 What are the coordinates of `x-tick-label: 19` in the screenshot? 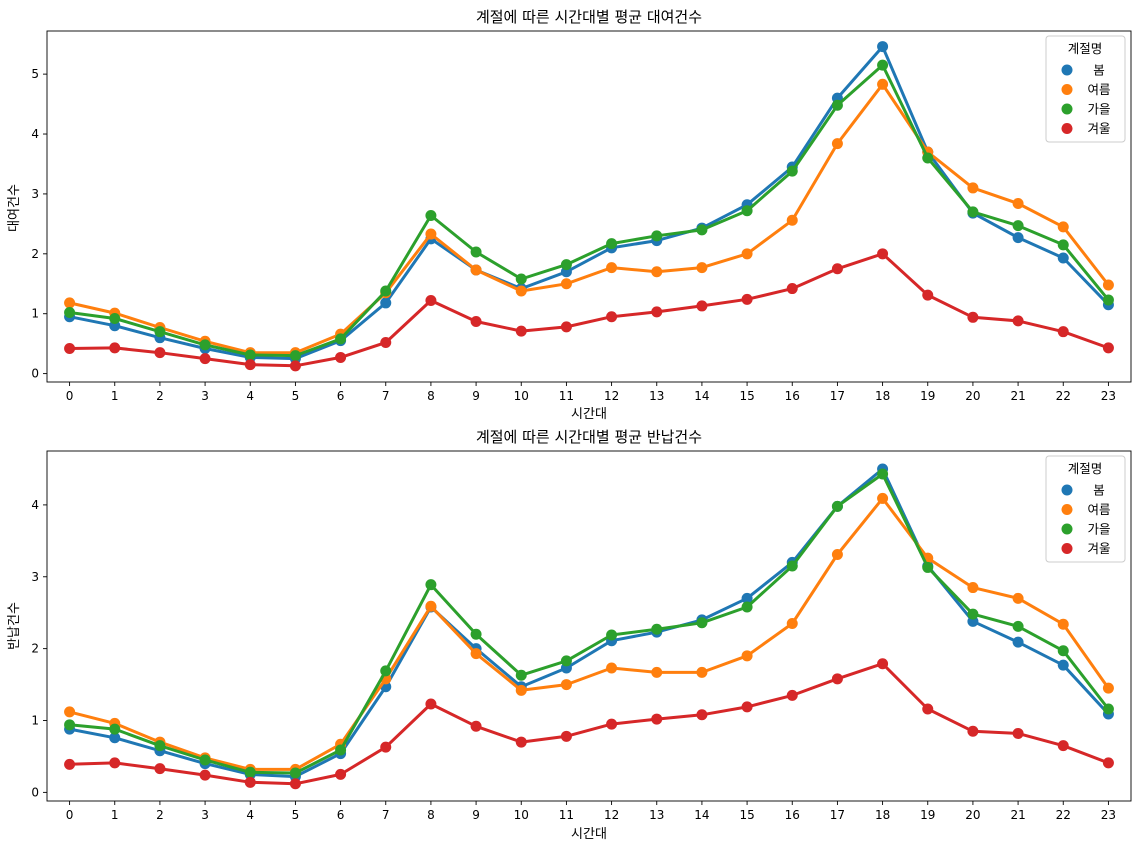 It's located at (927, 815).